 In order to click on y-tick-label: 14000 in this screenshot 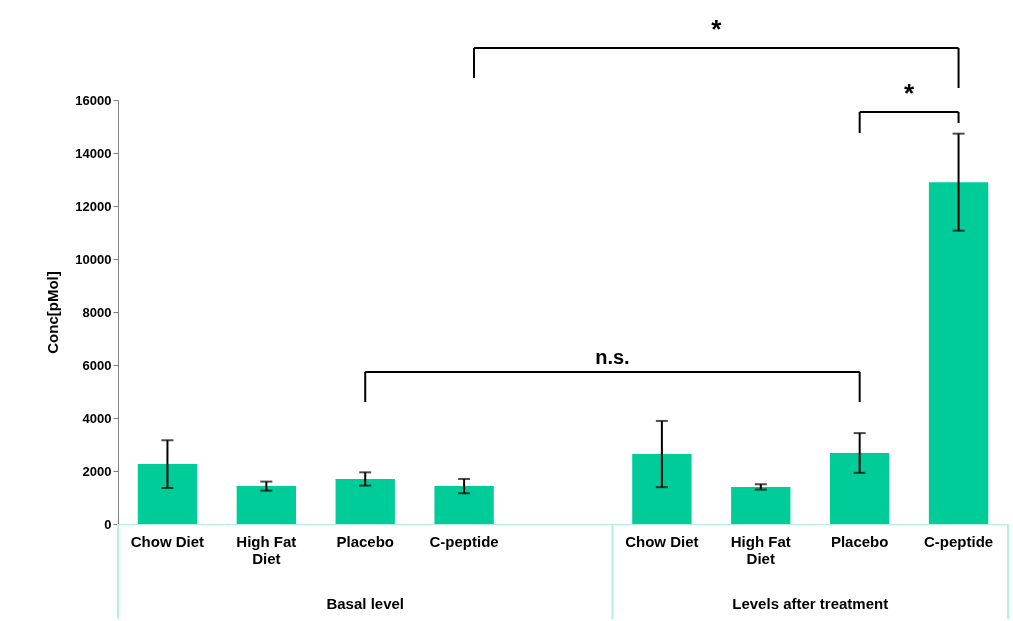, I will do `click(93, 153)`.